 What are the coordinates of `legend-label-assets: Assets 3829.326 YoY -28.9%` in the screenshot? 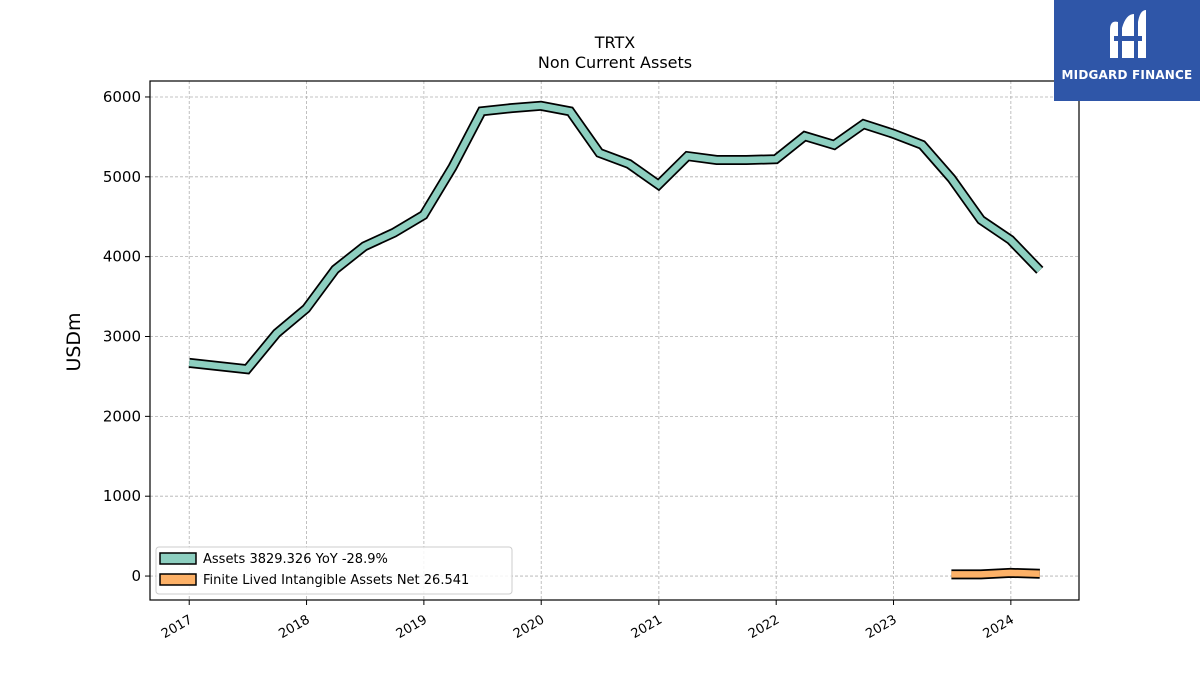 It's located at (295, 559).